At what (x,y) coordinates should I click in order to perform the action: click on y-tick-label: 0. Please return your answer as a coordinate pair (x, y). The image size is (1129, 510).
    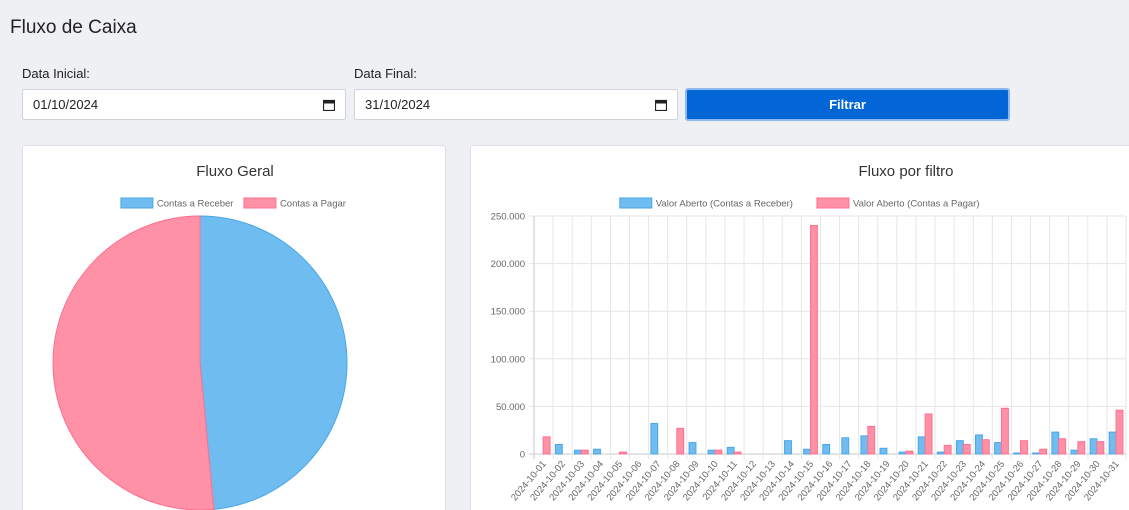
    Looking at the image, I should click on (522, 455).